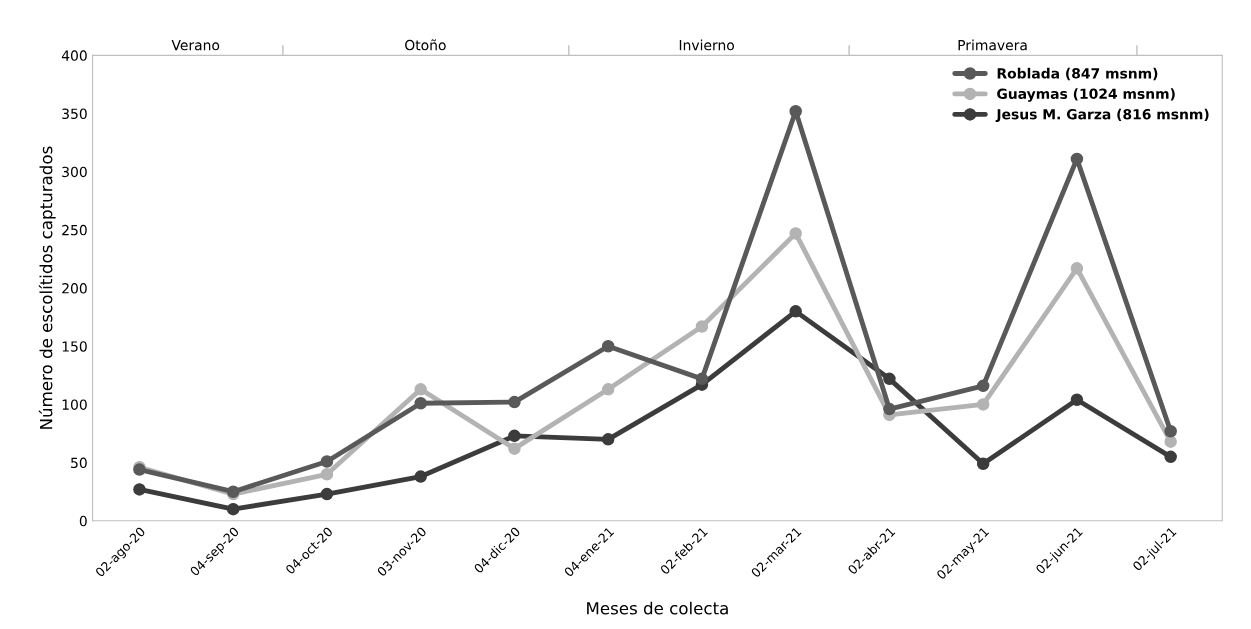  Describe the element at coordinates (74, 288) in the screenshot. I see `y-tick-label: 200` at that location.